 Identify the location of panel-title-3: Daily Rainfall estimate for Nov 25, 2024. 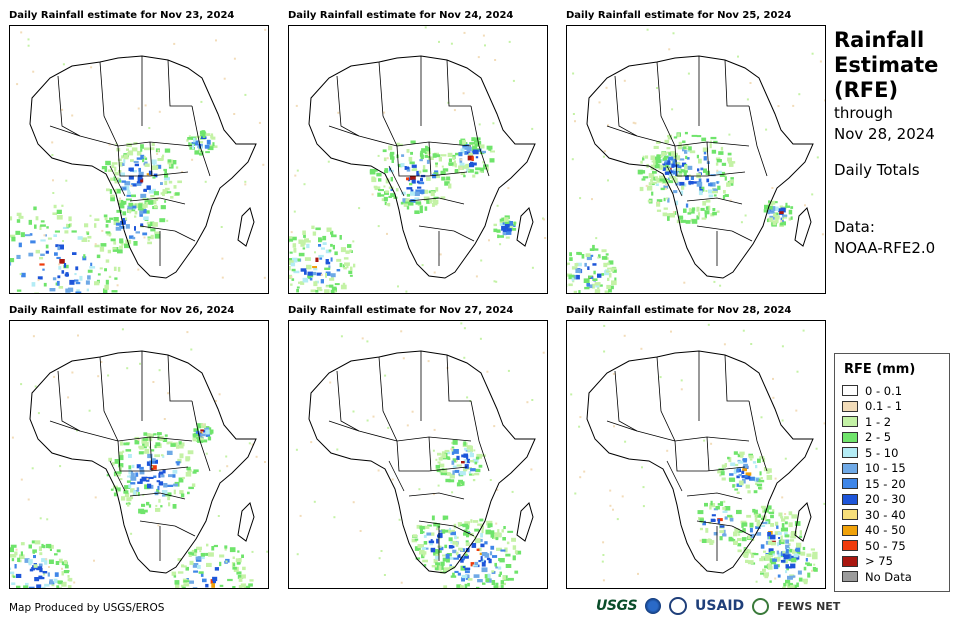
(679, 15).